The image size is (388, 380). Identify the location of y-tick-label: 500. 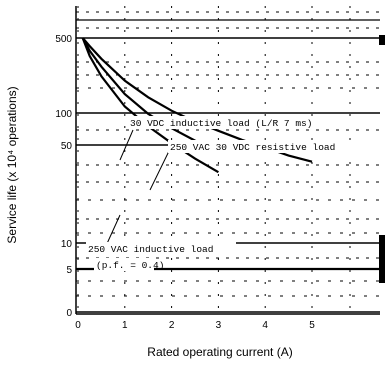
(63, 39).